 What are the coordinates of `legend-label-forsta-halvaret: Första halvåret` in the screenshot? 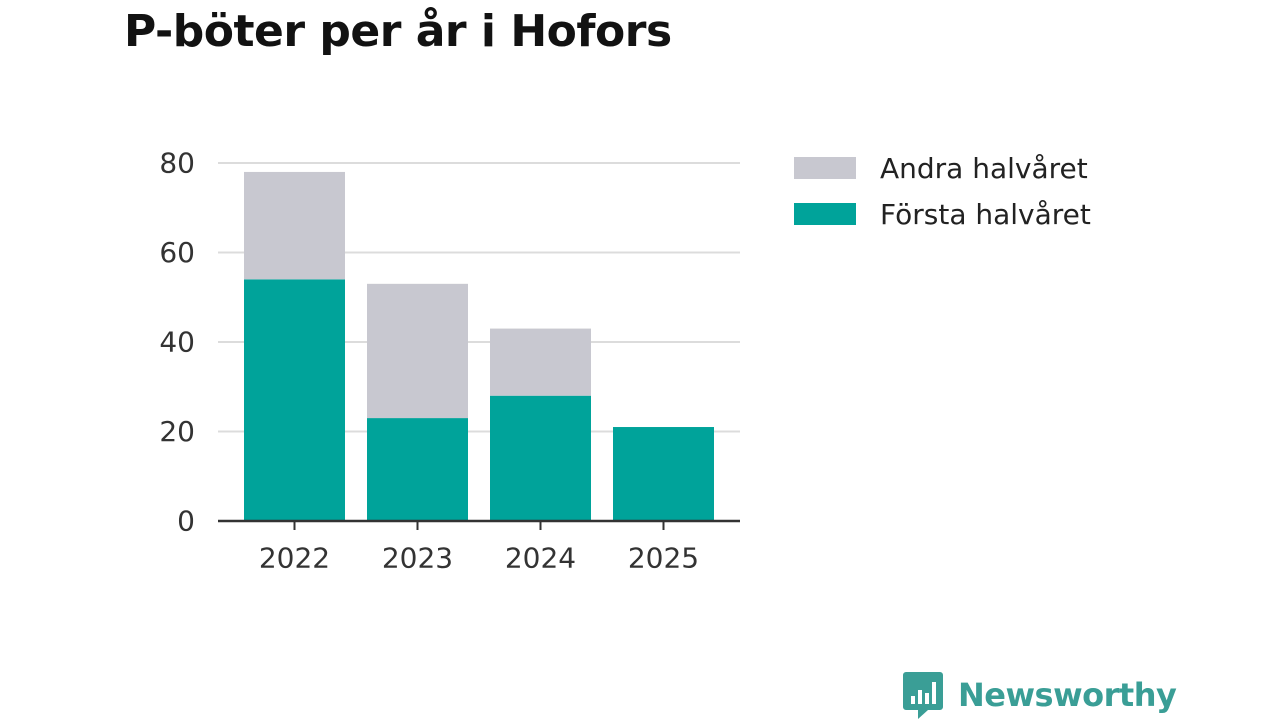 It's located at (985, 214).